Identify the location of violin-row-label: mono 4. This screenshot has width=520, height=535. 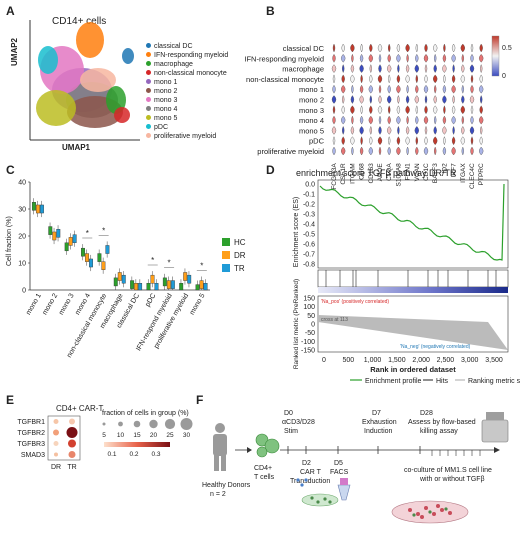
(311, 120).